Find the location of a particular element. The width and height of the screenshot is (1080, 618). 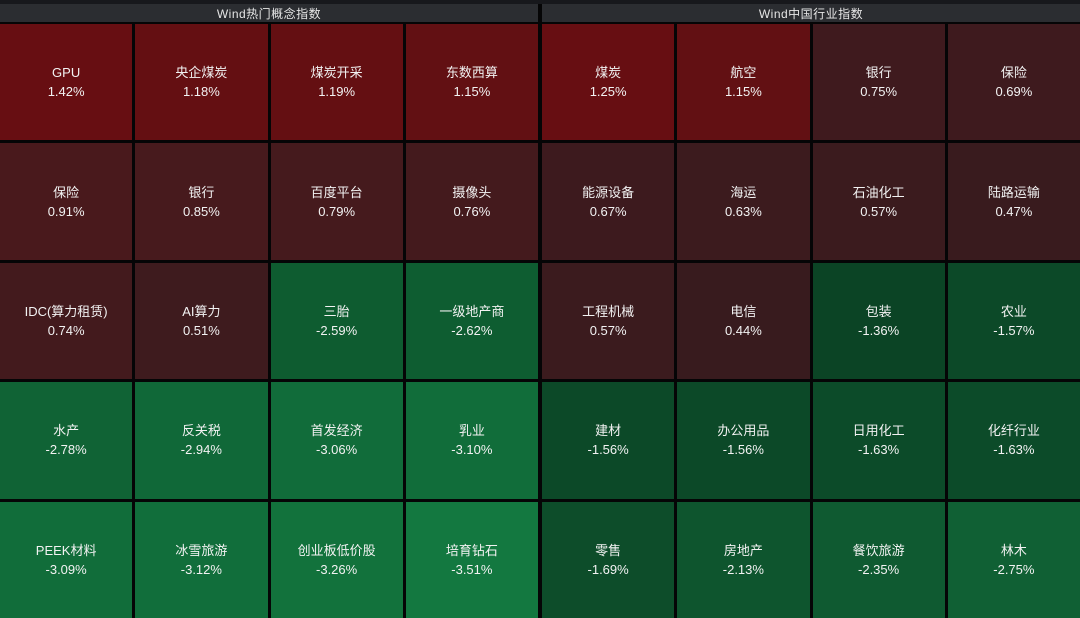

heatmap-cell: 工程机械 0.57% is located at coordinates (608, 321).